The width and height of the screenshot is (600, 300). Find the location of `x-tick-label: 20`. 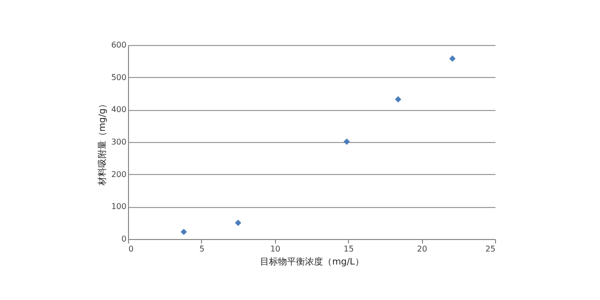

x-tick-label: 20 is located at coordinates (422, 249).